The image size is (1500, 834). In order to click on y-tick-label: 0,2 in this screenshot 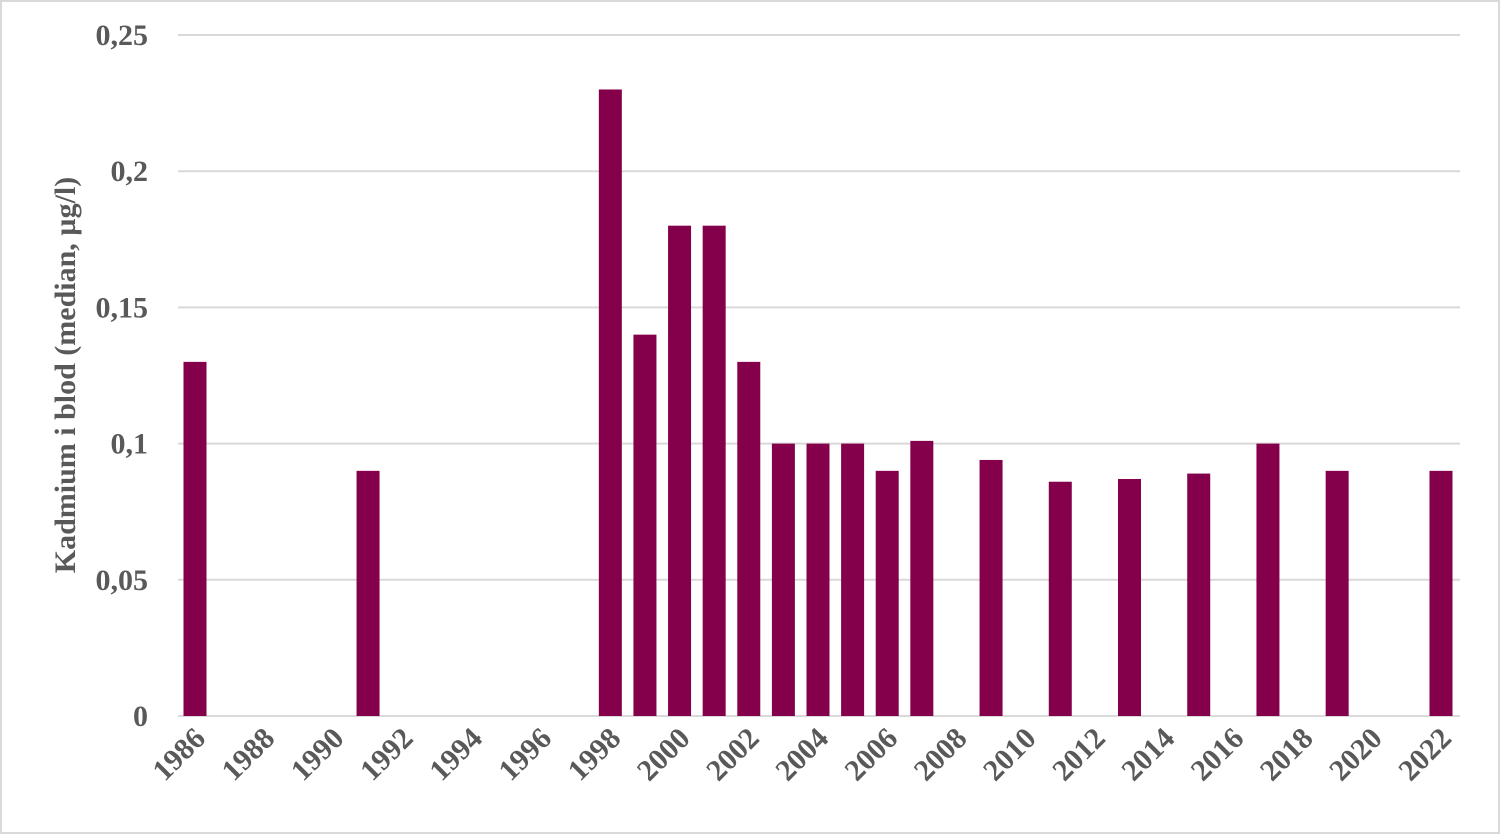, I will do `click(130, 171)`.